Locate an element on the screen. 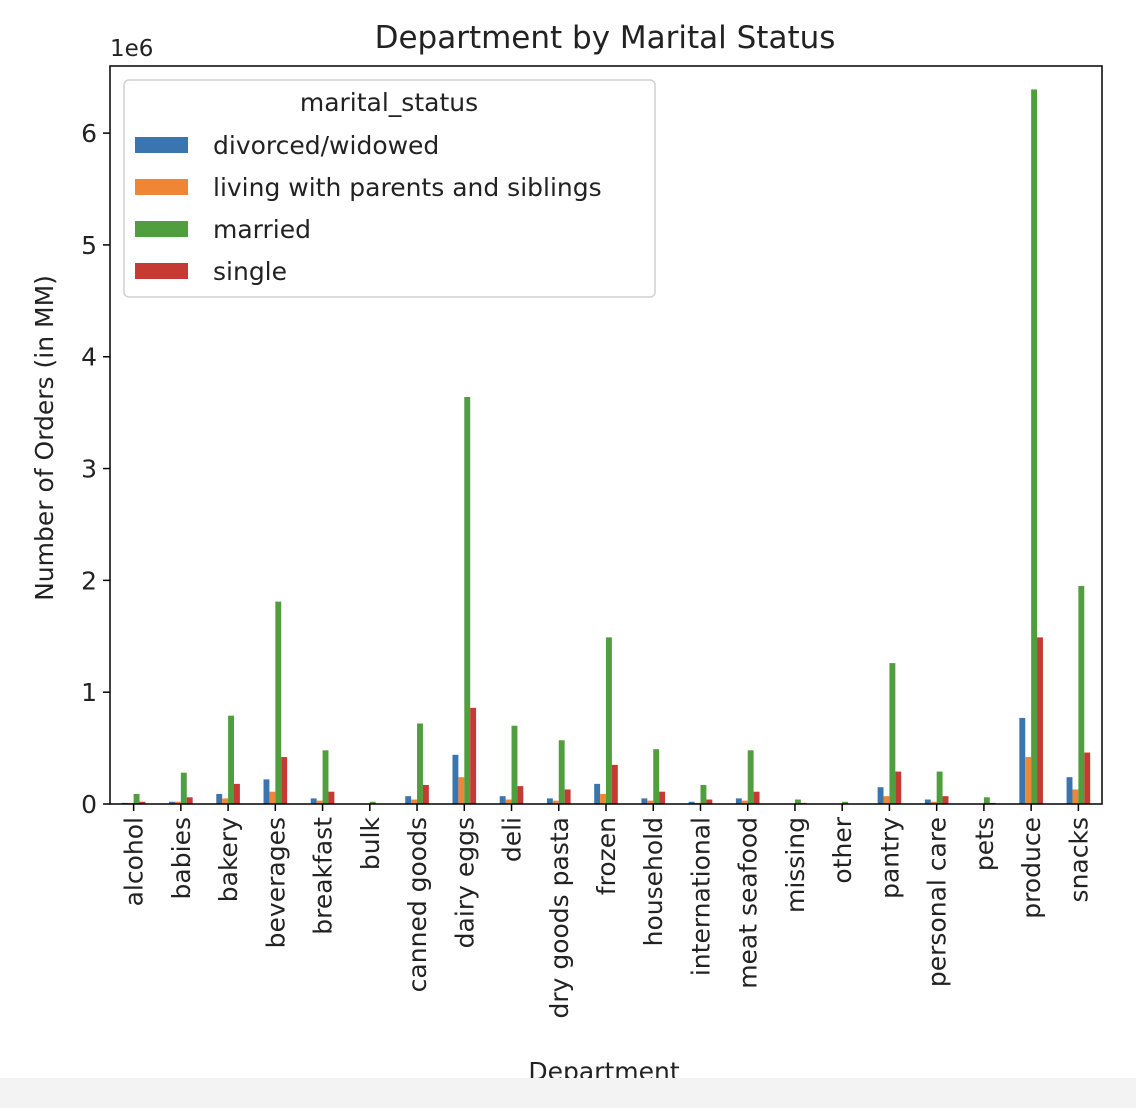 This screenshot has height=1112, width=1136. y-tick-label: 5 is located at coordinates (89, 245).